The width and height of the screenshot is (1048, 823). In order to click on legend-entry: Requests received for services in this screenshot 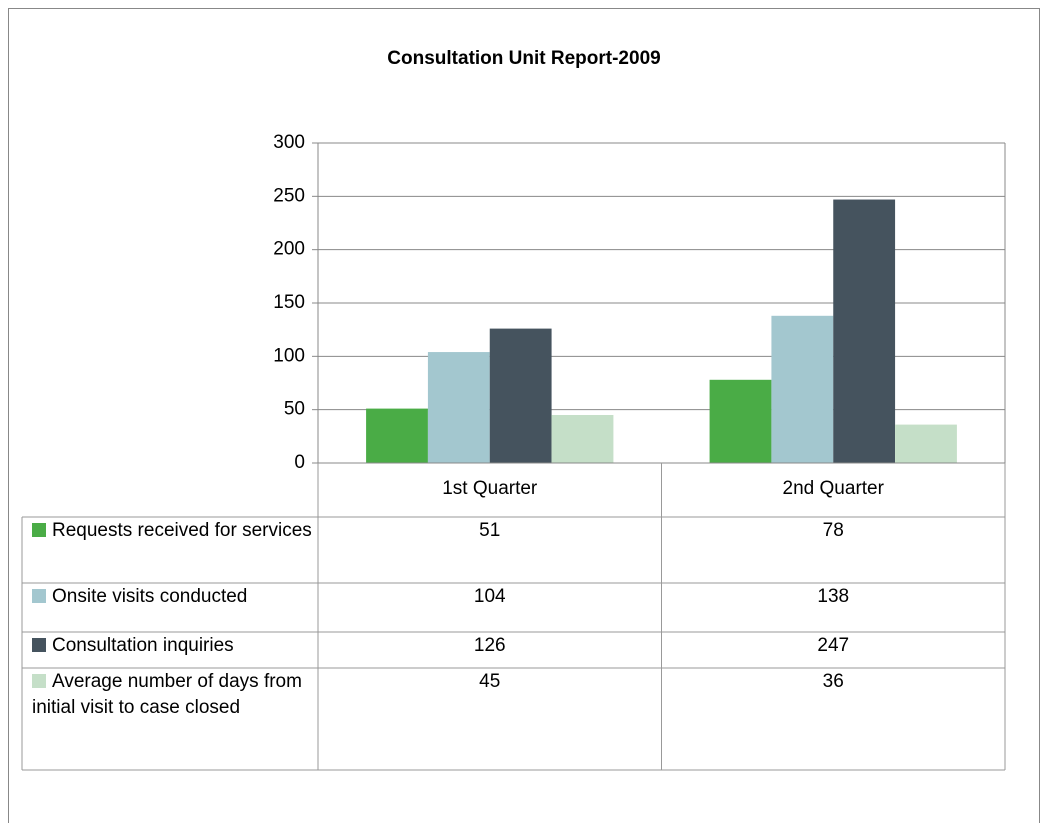, I will do `click(173, 531)`.